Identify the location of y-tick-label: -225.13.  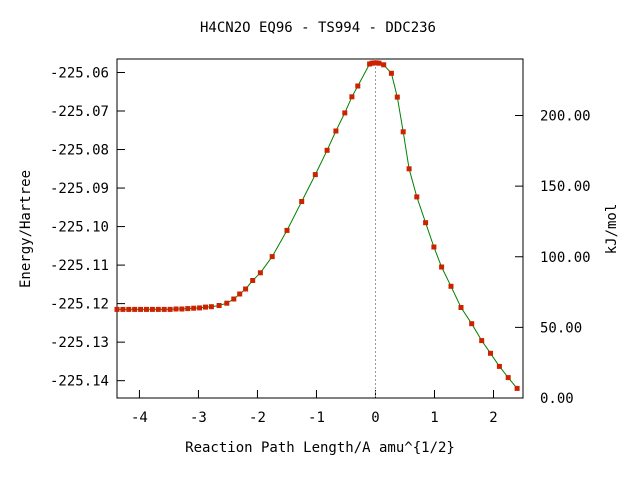
(79, 343).